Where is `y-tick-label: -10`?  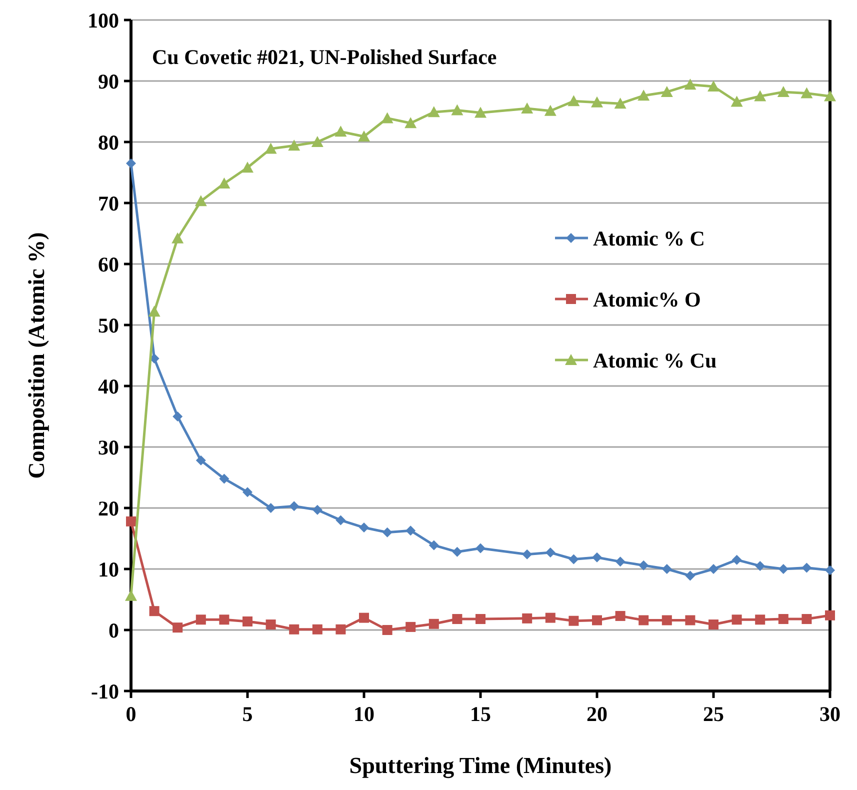
y-tick-label: -10 is located at coordinates (105, 691).